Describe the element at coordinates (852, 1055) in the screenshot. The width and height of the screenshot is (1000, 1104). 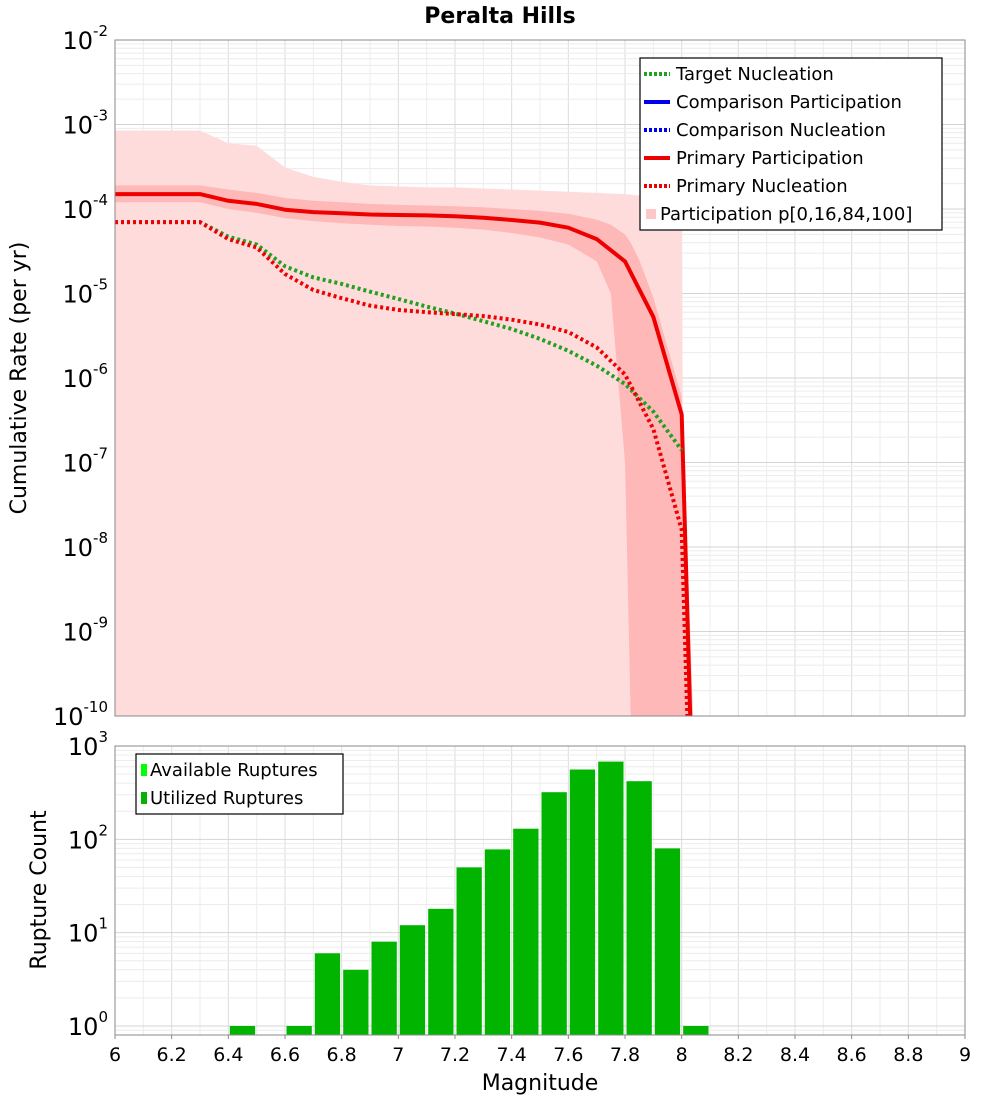
I see `x-tick-label: 8.6` at that location.